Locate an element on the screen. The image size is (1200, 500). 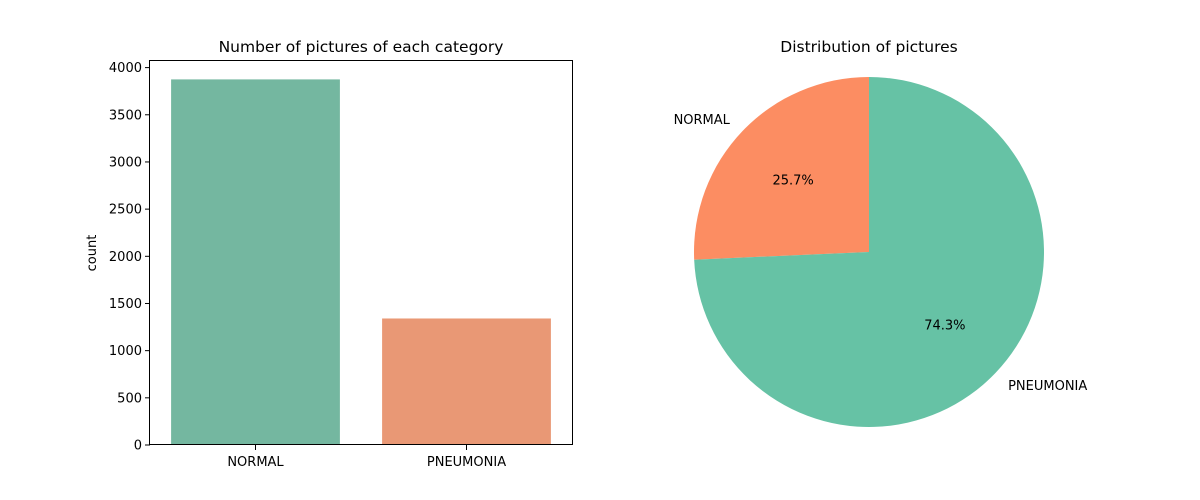
bar-y-ticks: 0 500 1000 1500 2000 2500 3000 3500 4000 is located at coordinates (129, 257).